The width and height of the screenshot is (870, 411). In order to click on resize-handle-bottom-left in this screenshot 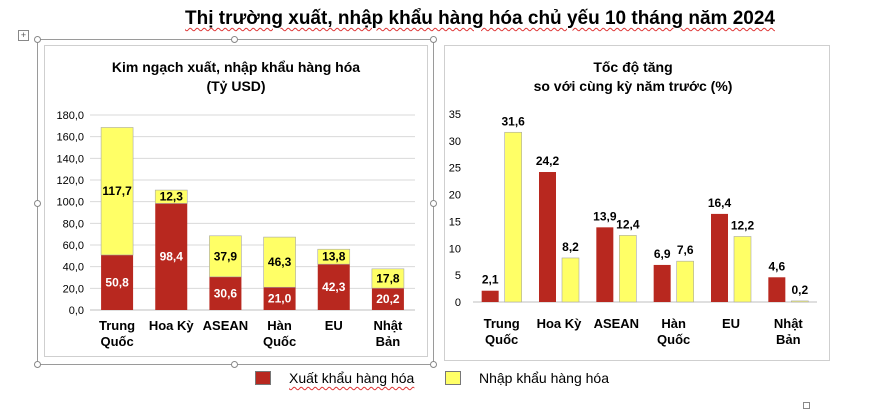, I will do `click(37, 364)`.